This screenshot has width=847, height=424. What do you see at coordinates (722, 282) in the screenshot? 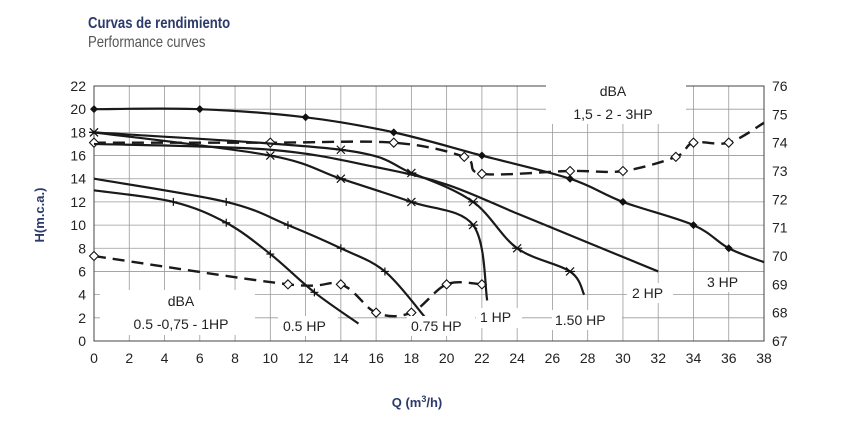
I see `series-label-3hp: 3 HP` at bounding box center [722, 282].